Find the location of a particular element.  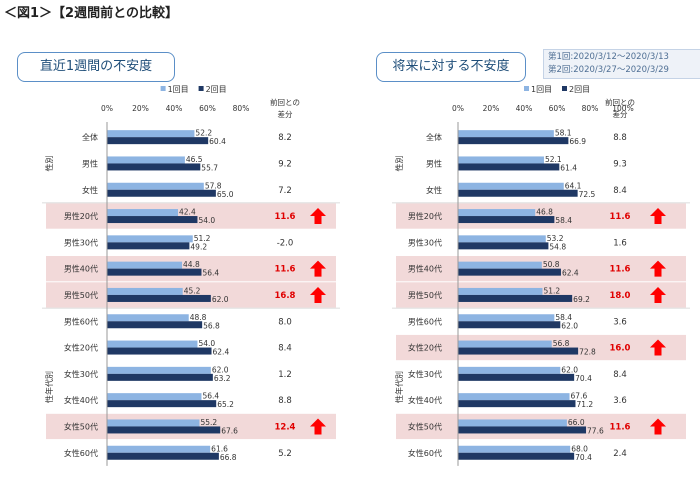

data-label-series1: 58.1 is located at coordinates (563, 133).